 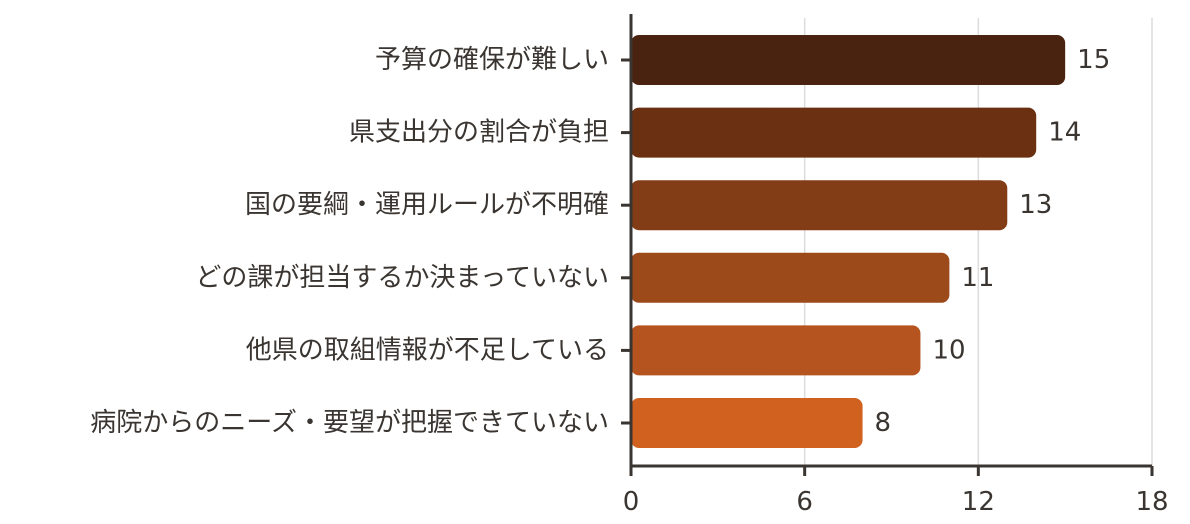 What do you see at coordinates (948, 350) in the screenshot?
I see `value-label-4: 10` at bounding box center [948, 350].